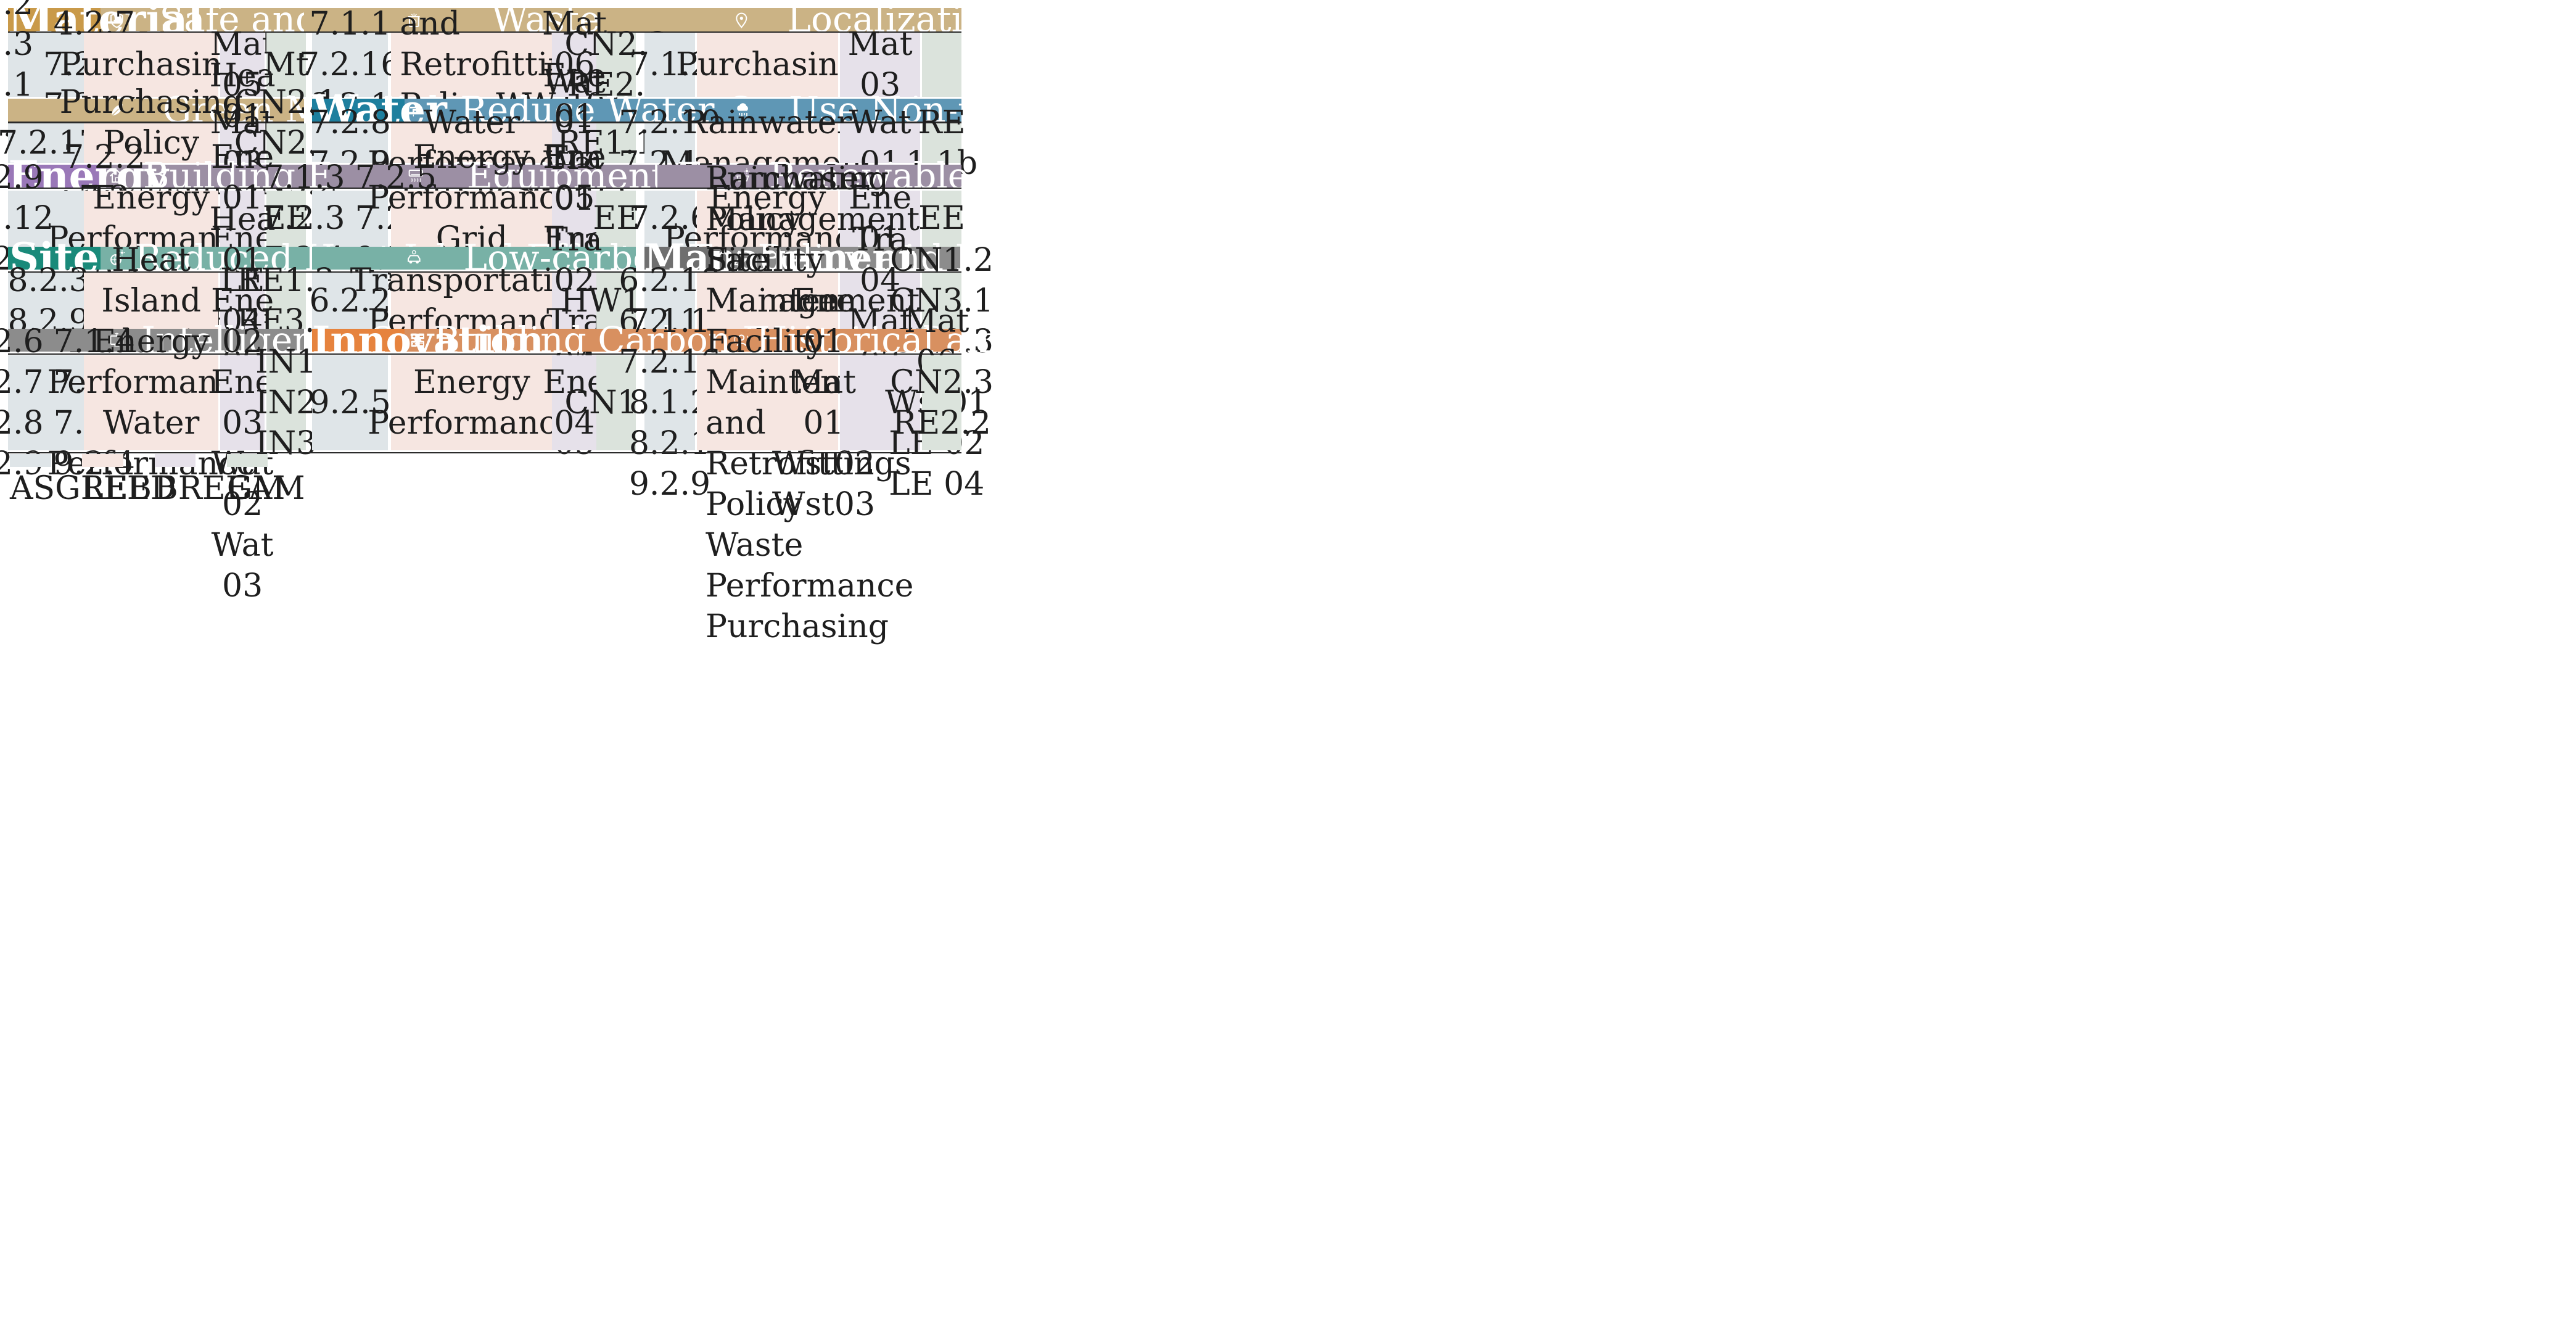 The height and width of the screenshot is (1325, 2576). What do you see at coordinates (229, 489) in the screenshot?
I see `legend-label-breeam: BREEAM` at bounding box center [229, 489].